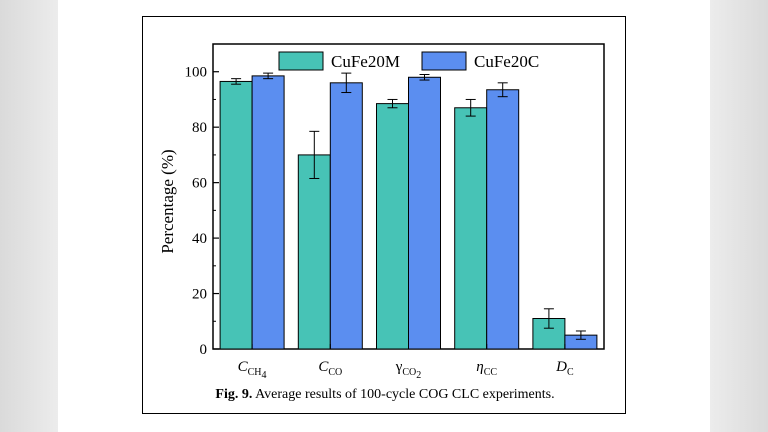 This screenshot has height=432, width=768. What do you see at coordinates (408, 370) in the screenshot?
I see `x-category-label: γCO2` at bounding box center [408, 370].